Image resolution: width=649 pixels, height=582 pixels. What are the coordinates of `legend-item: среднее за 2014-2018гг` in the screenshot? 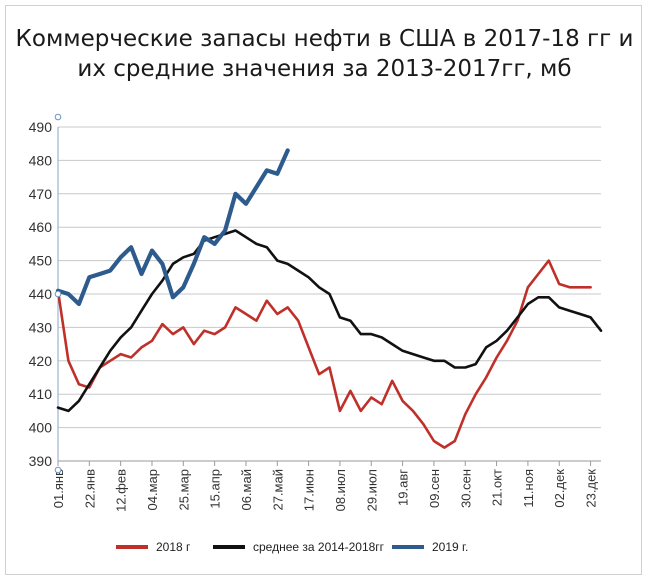 It's located at (298, 547).